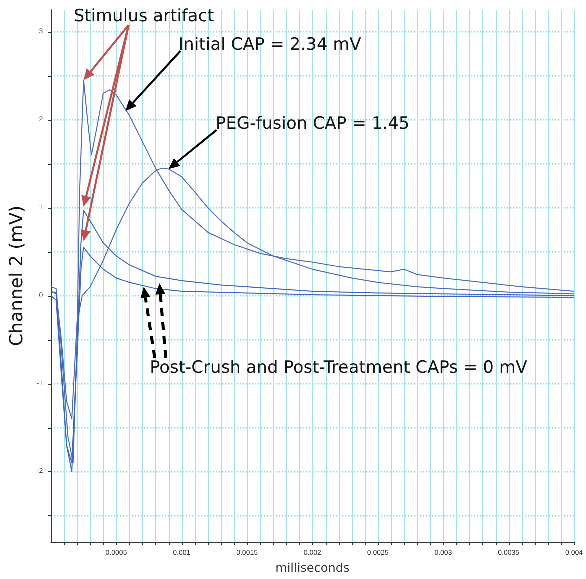 The image size is (586, 579). I want to click on annotation: Stimulus artifact, so click(144, 16).